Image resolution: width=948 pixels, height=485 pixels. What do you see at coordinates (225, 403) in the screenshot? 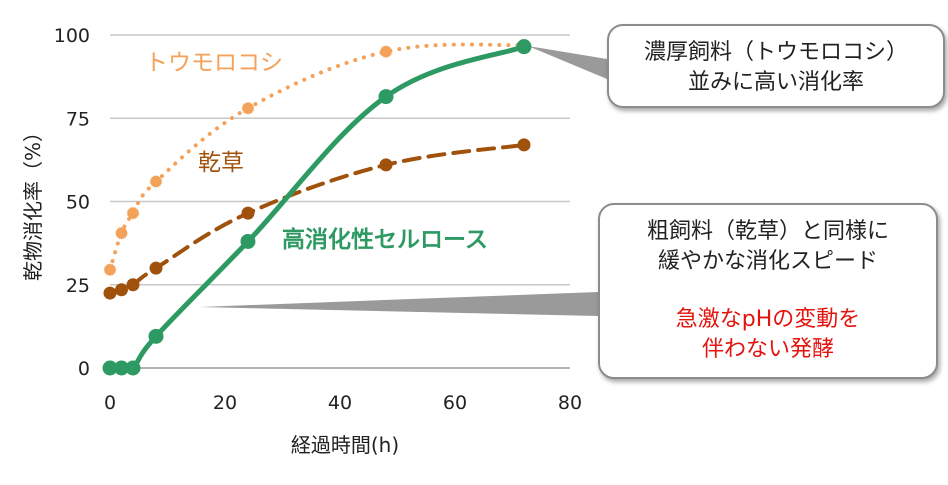
I see `x-tick-label: 20` at bounding box center [225, 403].